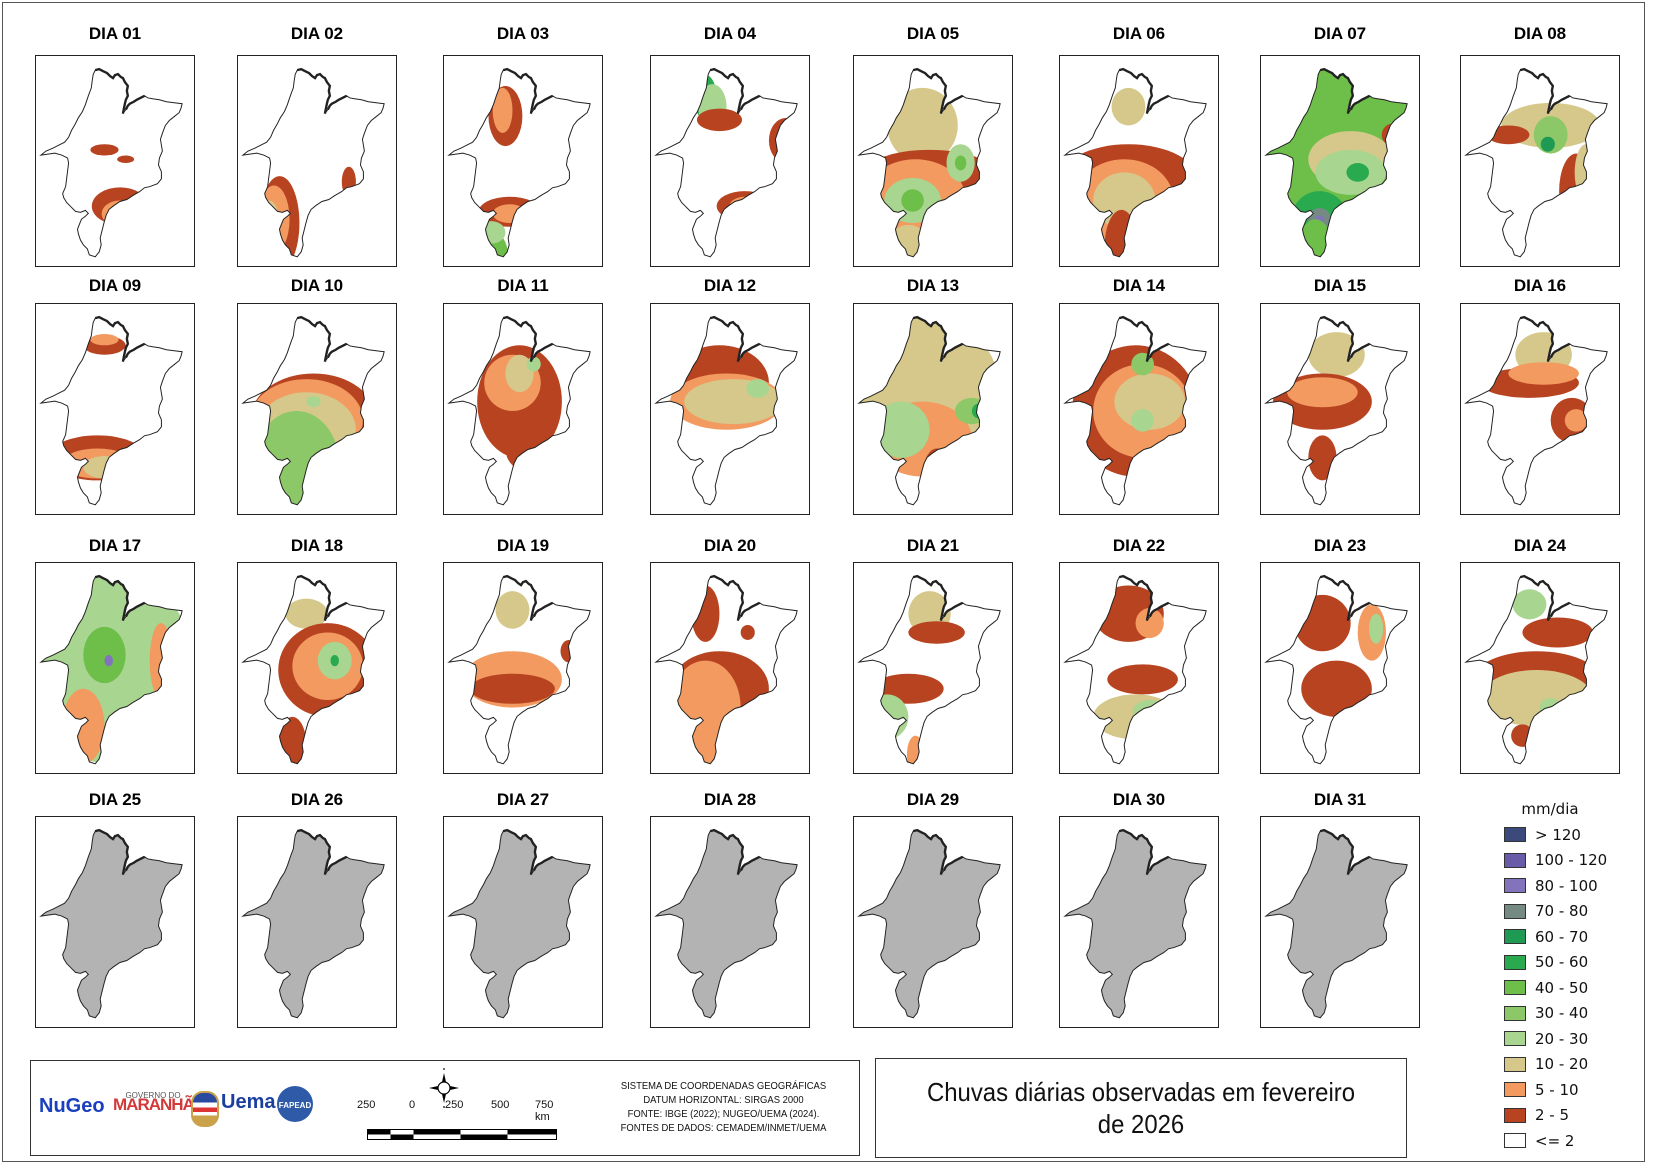 This screenshot has width=1653, height=1169. Describe the element at coordinates (500, 1105) in the screenshot. I see `scale-label: 500` at that location.